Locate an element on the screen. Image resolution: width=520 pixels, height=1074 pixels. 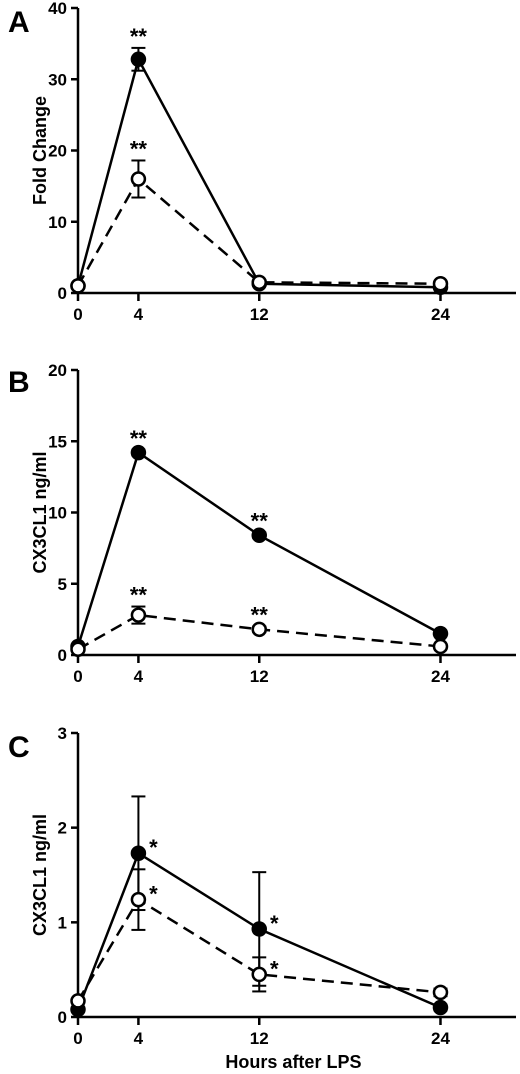
panel-label: B is located at coordinates (19, 382).